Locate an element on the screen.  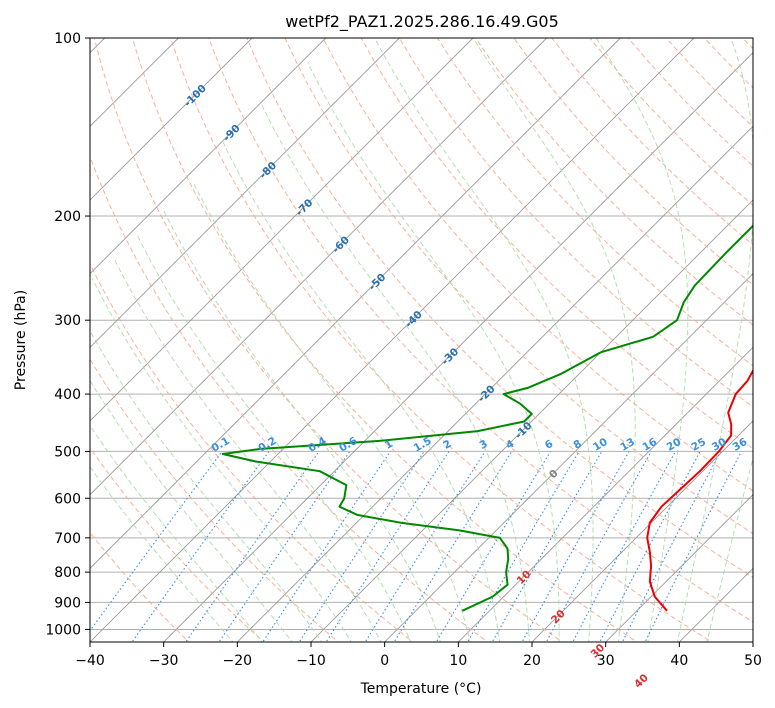
isotherm-label: -20 is located at coordinates (487, 394).